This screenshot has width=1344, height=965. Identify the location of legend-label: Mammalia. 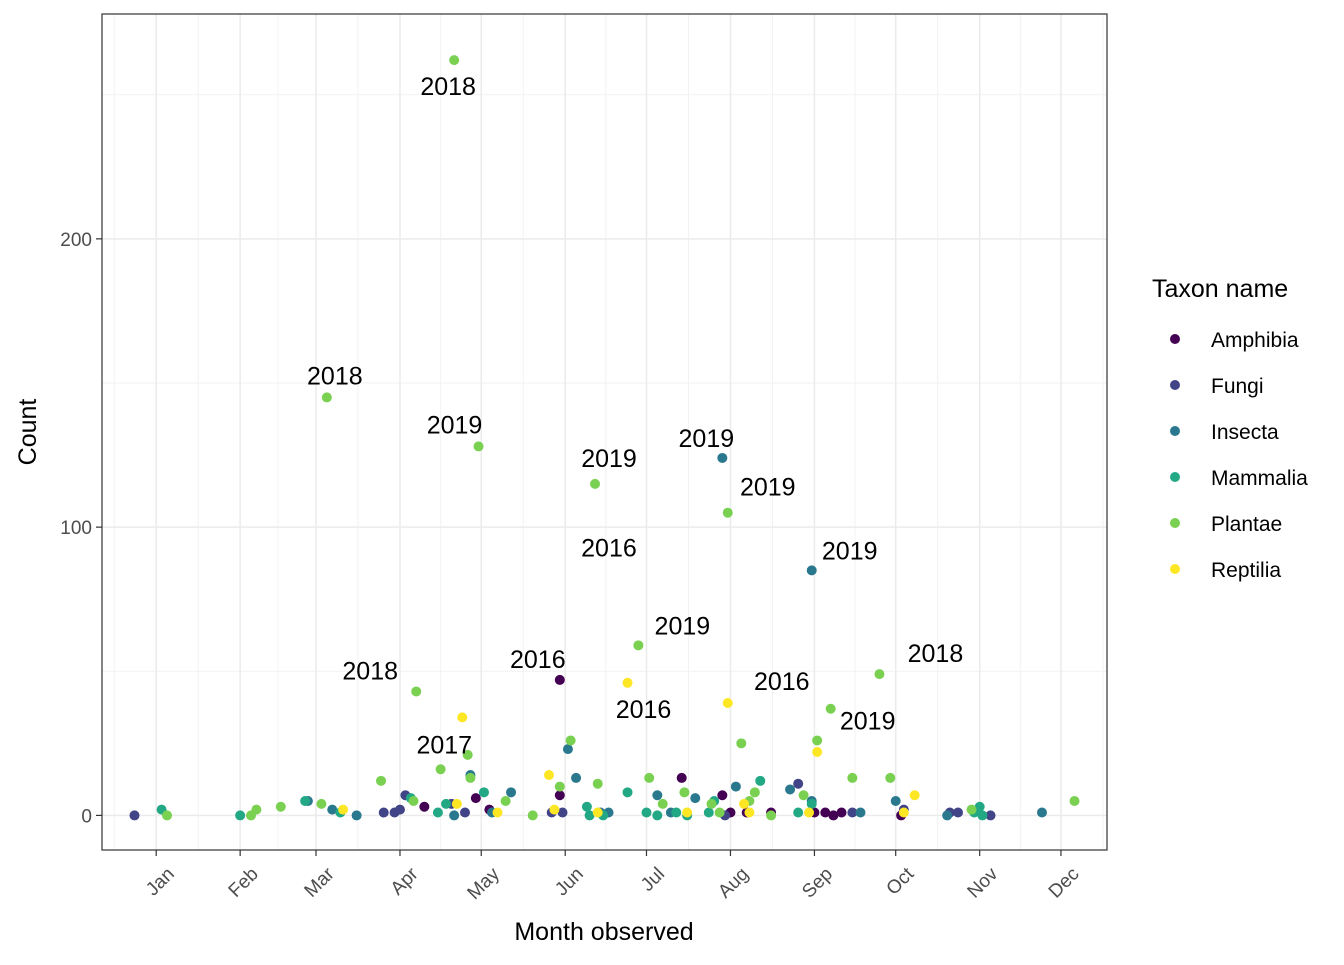
(1259, 478).